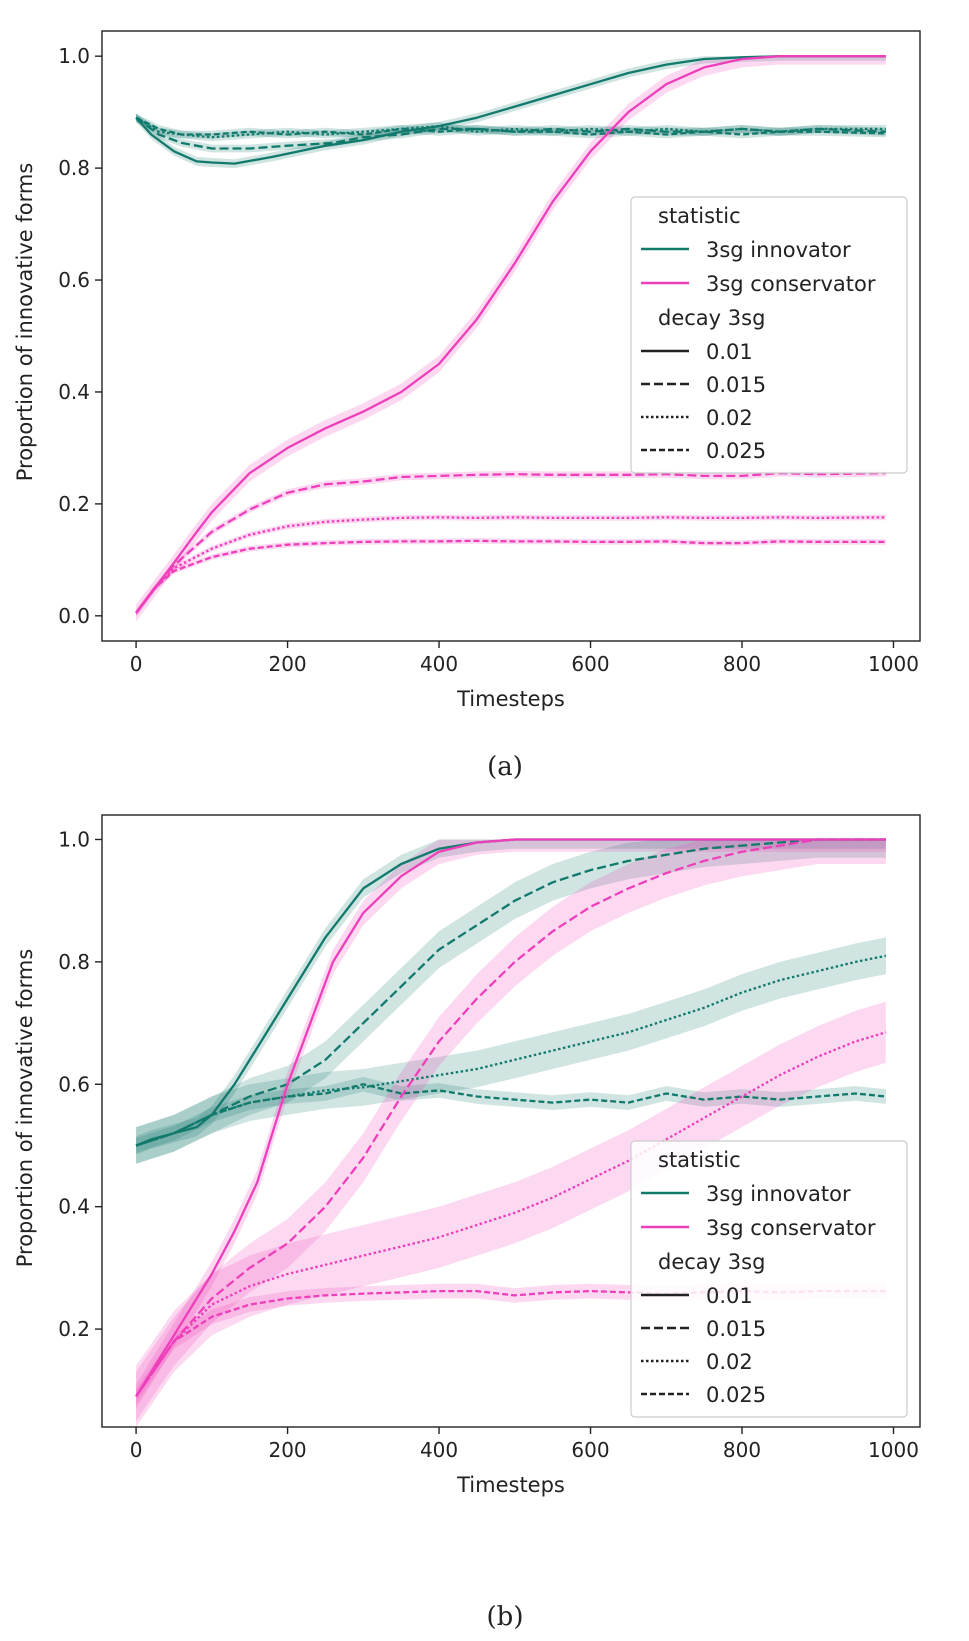  I want to click on legend-box-b, so click(769, 1279).